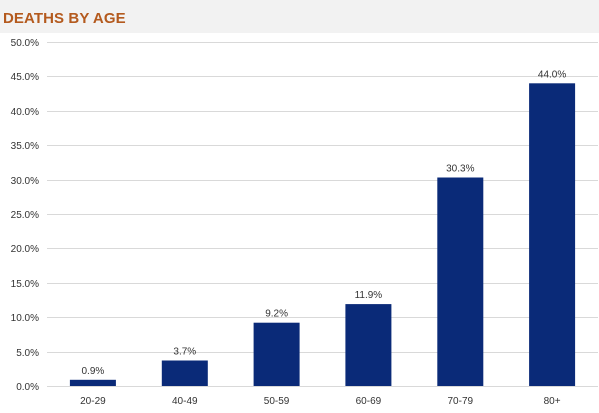  I want to click on data-label: 44.0%, so click(552, 74).